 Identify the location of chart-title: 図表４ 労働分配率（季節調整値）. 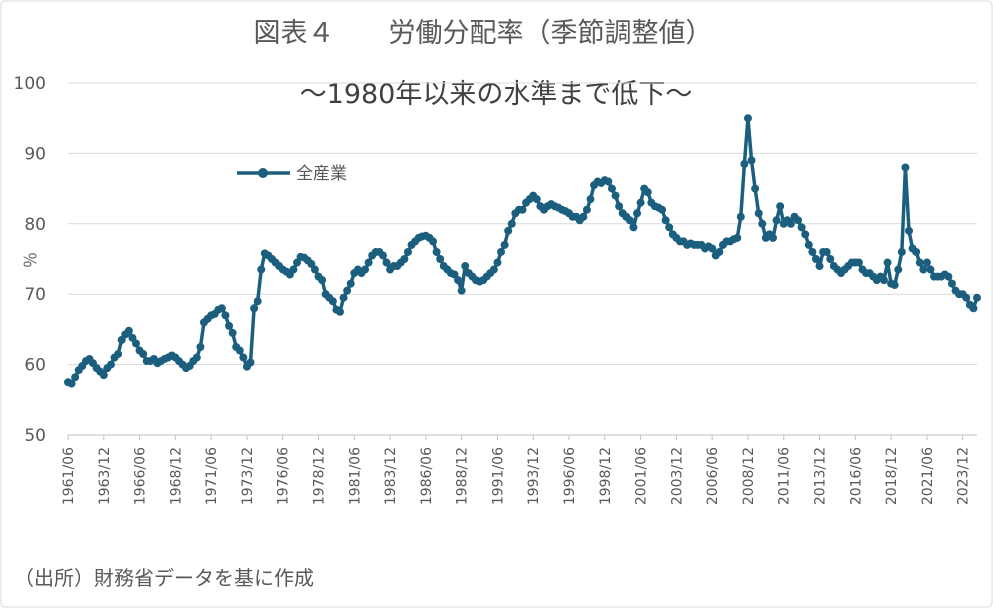
(483, 33).